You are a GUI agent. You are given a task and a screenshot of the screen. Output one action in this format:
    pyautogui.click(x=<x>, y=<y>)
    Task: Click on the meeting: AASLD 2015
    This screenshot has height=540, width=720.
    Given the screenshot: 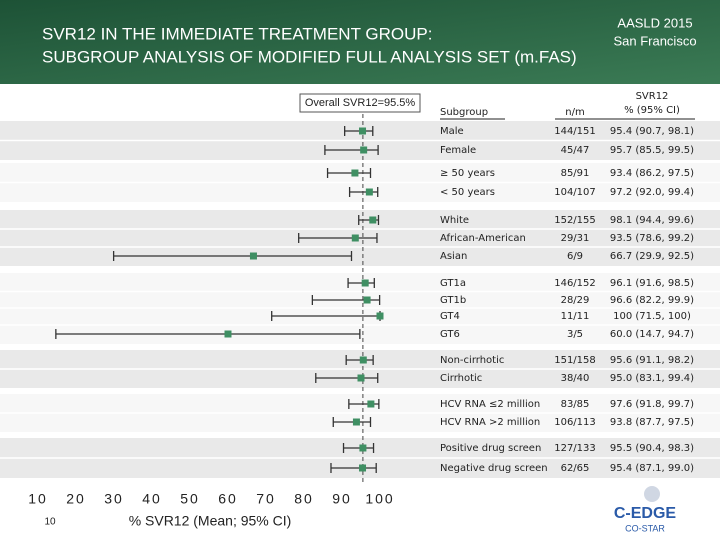 What is the action you would take?
    pyautogui.click(x=654, y=22)
    